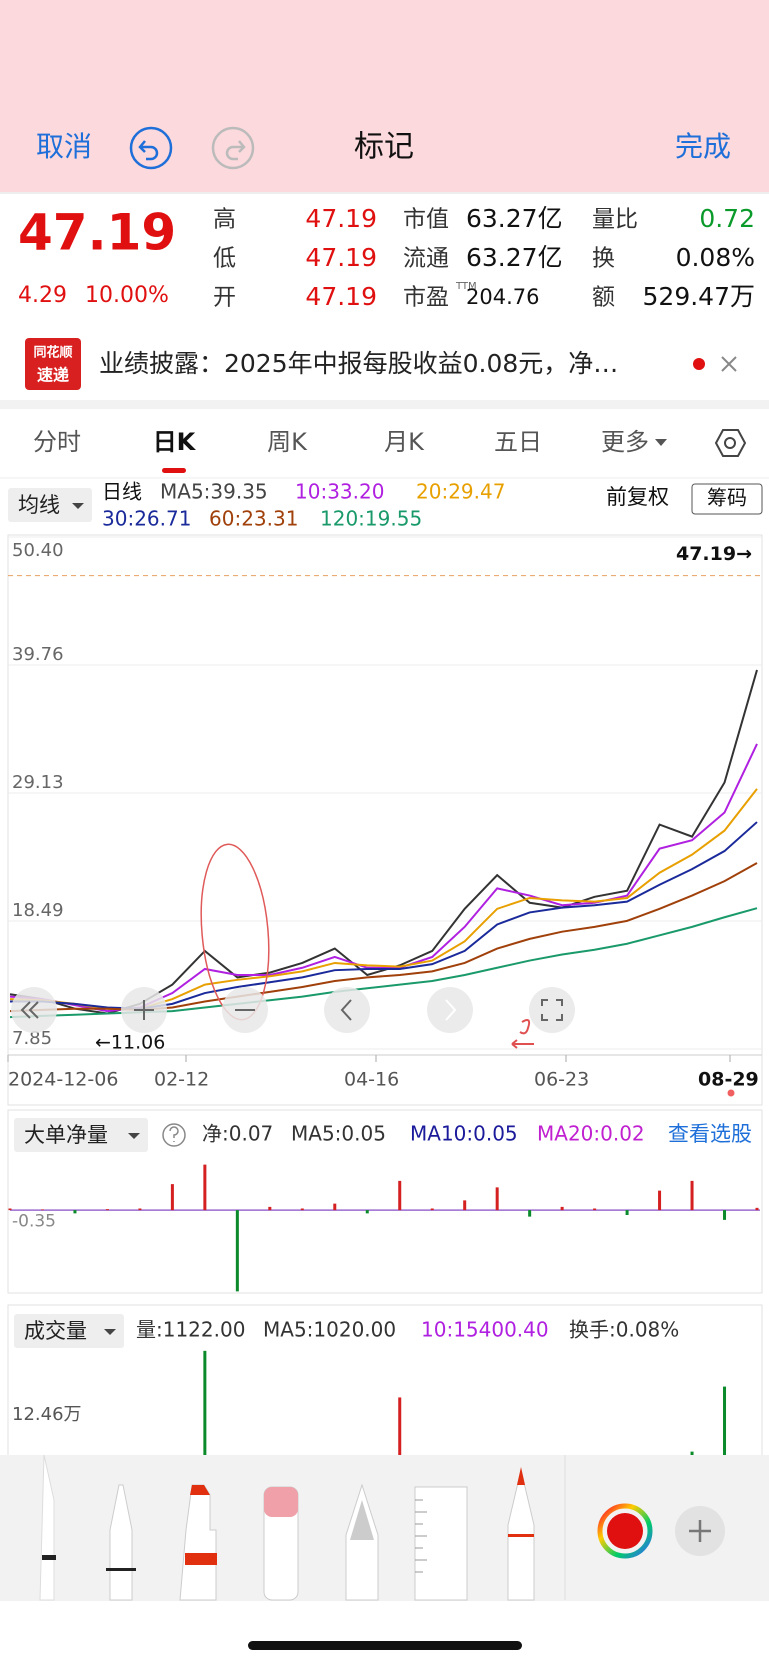 Image resolution: width=769 pixels, height=1665 pixels. Describe the element at coordinates (121, 1542) in the screenshot. I see `tool-fineliner` at that location.